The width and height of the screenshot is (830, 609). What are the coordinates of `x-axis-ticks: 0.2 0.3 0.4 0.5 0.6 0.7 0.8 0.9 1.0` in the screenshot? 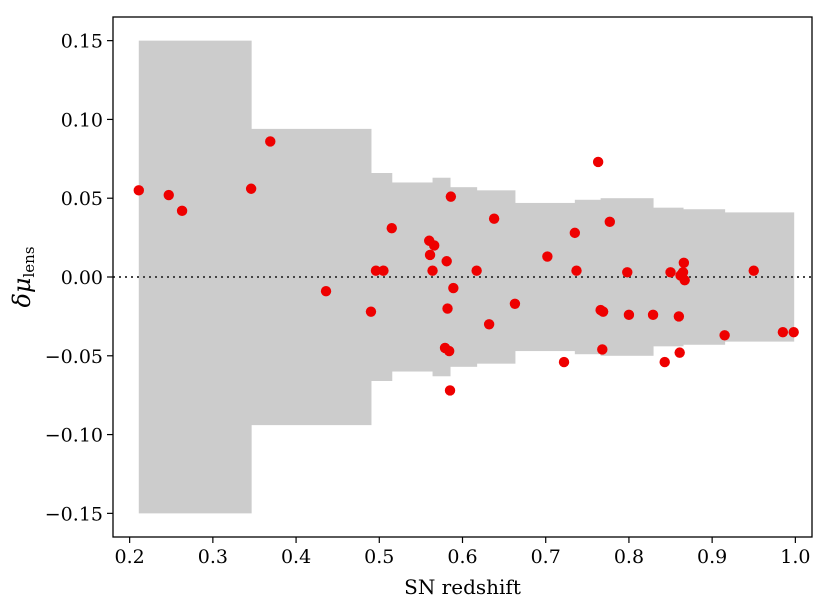 It's located at (462, 552).